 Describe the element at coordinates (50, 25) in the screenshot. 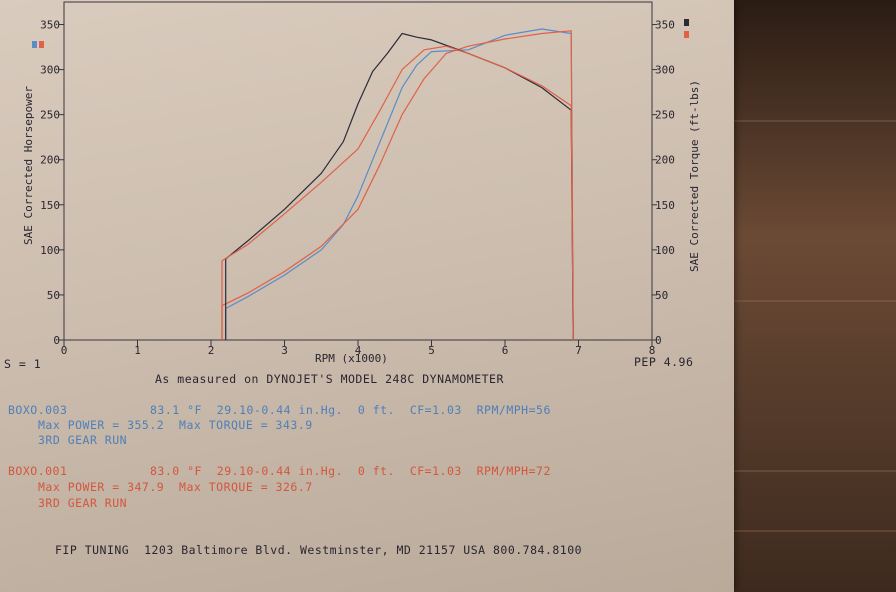

I see `y-tick-label-left: 350` at that location.